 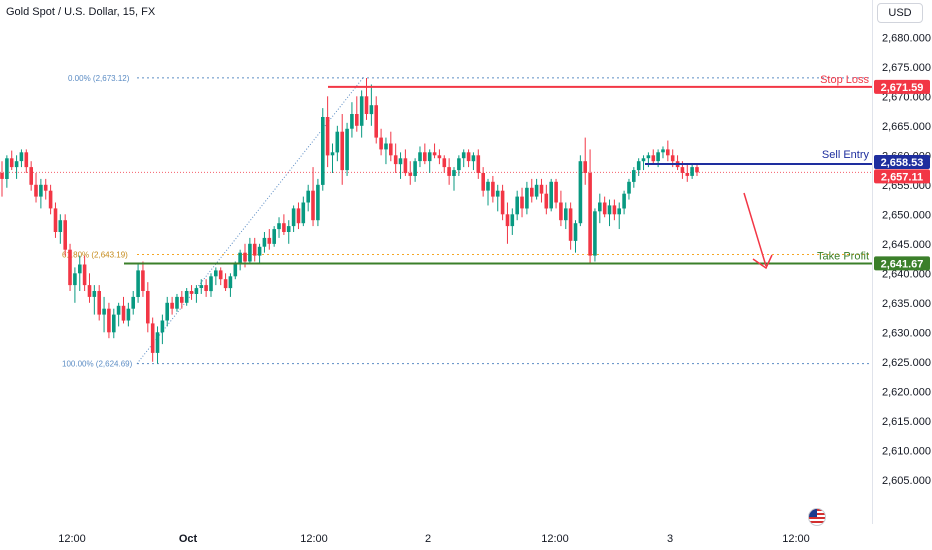 I want to click on fib-trend-line, so click(x=250, y=220).